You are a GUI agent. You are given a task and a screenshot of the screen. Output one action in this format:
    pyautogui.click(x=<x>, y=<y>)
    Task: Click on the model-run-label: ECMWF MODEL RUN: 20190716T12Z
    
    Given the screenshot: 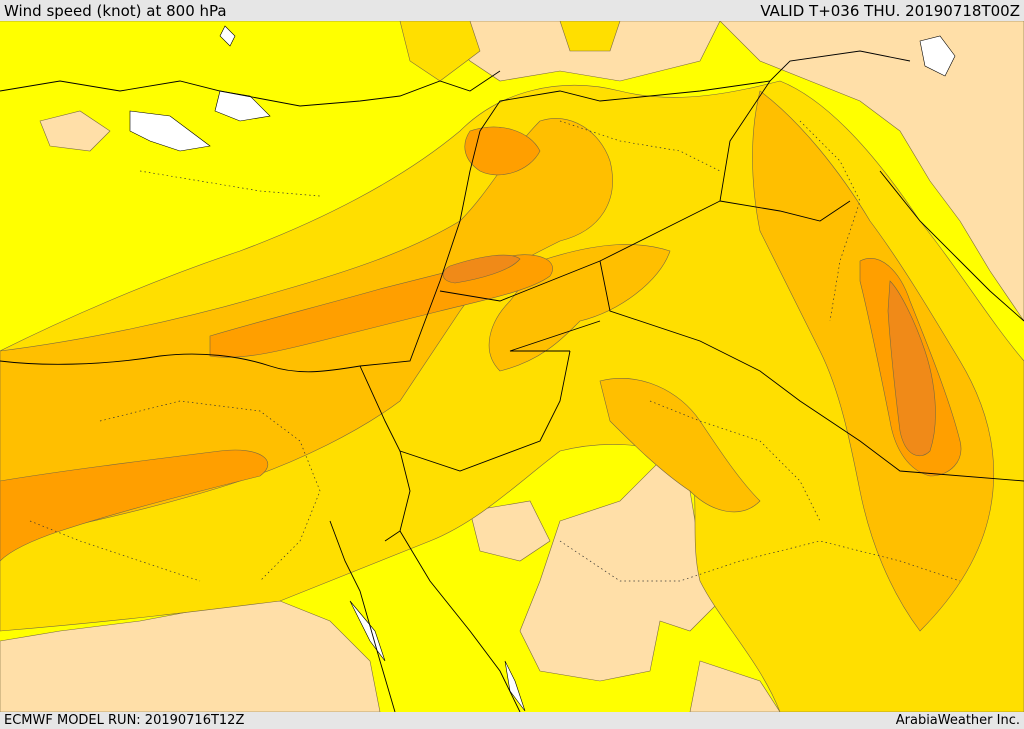 What is the action you would take?
    pyautogui.click(x=124, y=720)
    